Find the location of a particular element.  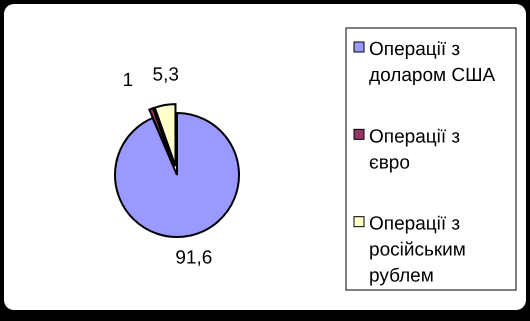

legend-label: Операції з євро is located at coordinates (414, 150).